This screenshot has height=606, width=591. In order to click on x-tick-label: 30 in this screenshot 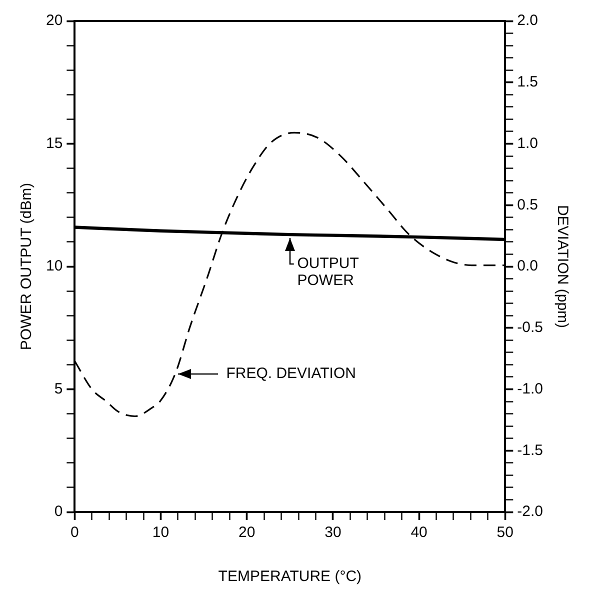, I will do `click(333, 533)`.